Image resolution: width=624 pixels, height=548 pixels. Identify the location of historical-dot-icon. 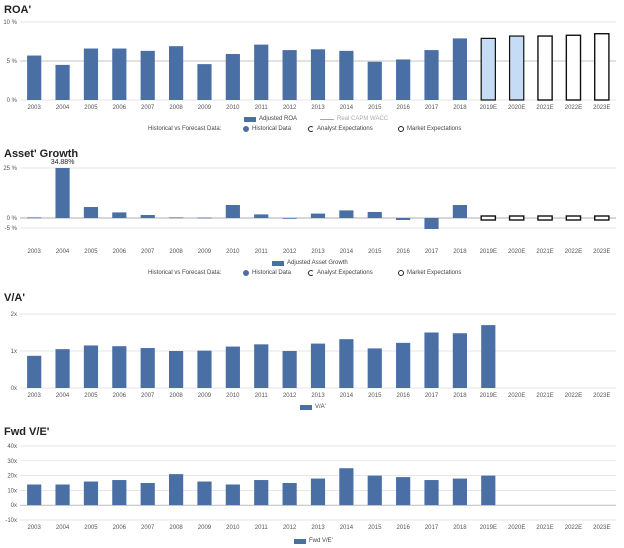
(246, 129).